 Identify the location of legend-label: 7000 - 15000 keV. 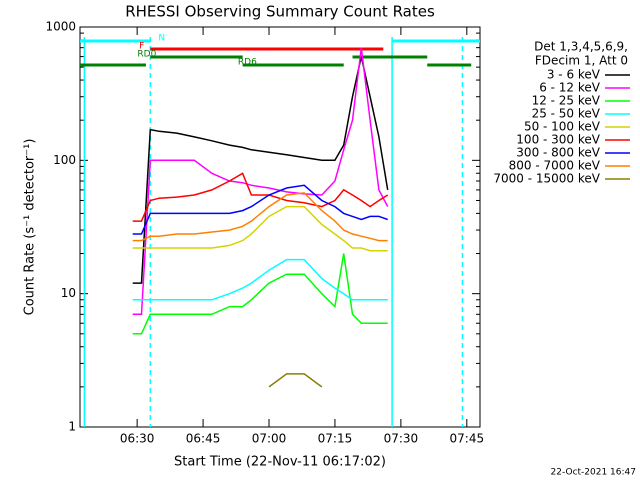
(546, 179).